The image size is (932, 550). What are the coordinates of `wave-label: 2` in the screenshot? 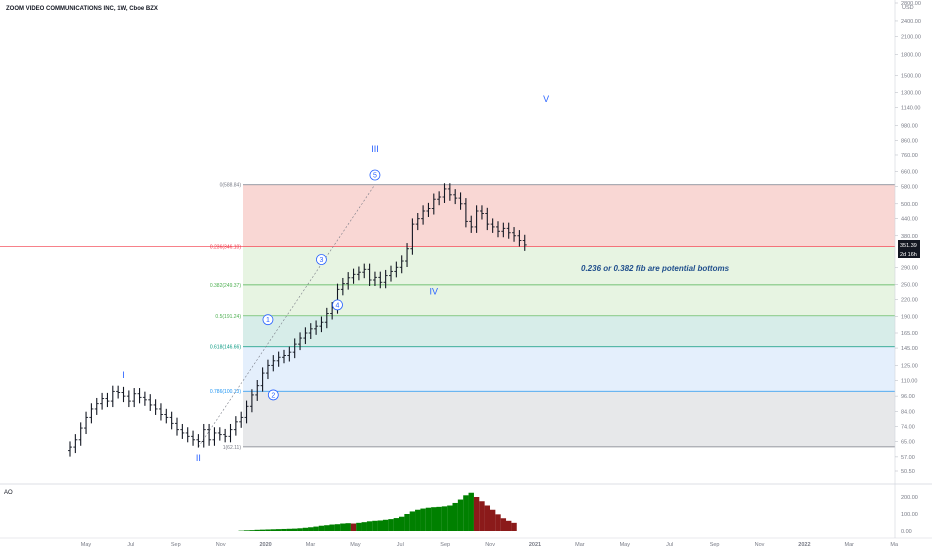 It's located at (273, 395).